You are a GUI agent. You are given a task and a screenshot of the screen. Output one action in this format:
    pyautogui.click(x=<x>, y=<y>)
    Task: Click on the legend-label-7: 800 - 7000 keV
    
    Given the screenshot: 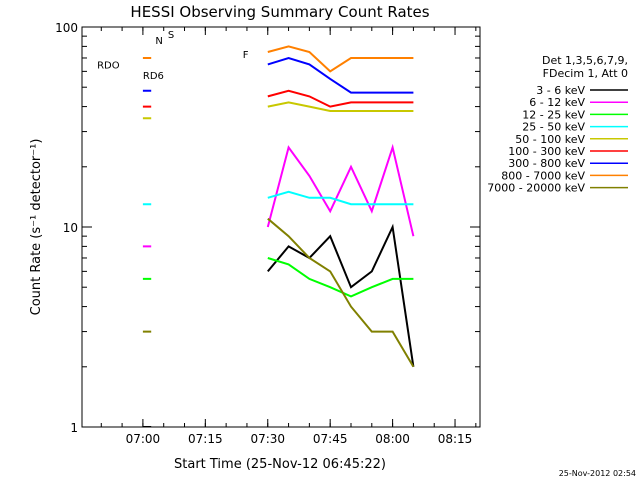 What is the action you would take?
    pyautogui.click(x=543, y=175)
    